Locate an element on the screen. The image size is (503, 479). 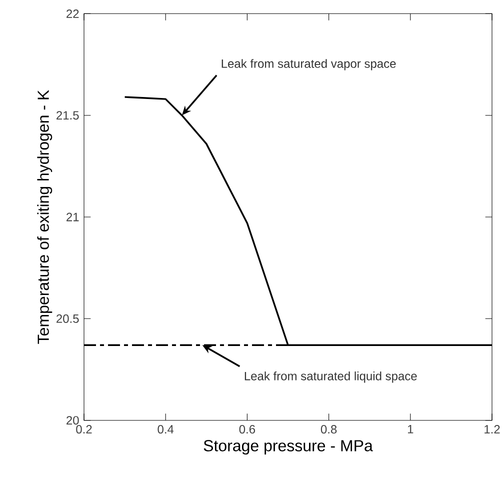
y-tick-label: 21.5 is located at coordinates (67, 115).